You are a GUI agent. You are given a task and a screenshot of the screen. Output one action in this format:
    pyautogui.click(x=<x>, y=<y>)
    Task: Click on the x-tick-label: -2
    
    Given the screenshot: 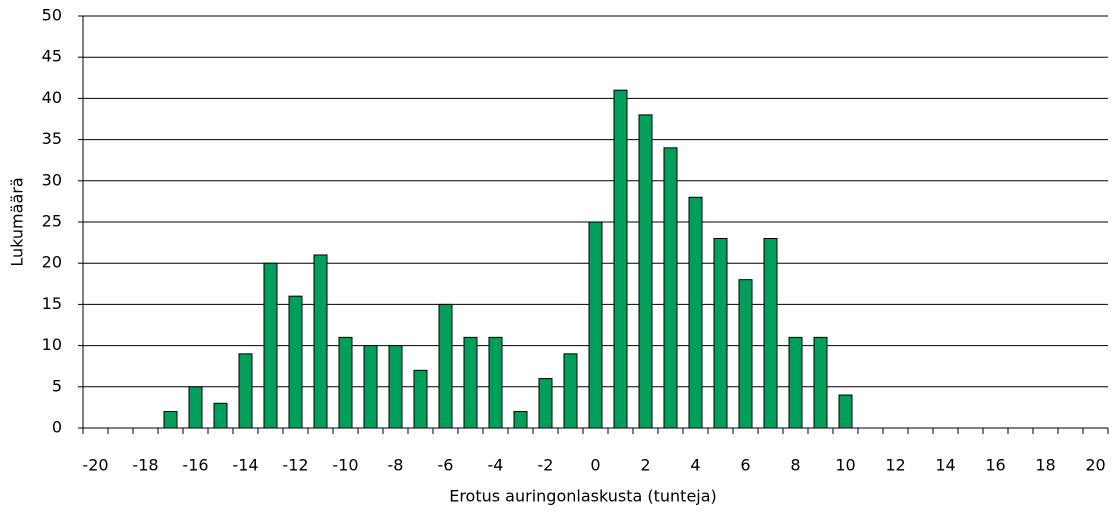 What is the action you would take?
    pyautogui.click(x=546, y=465)
    